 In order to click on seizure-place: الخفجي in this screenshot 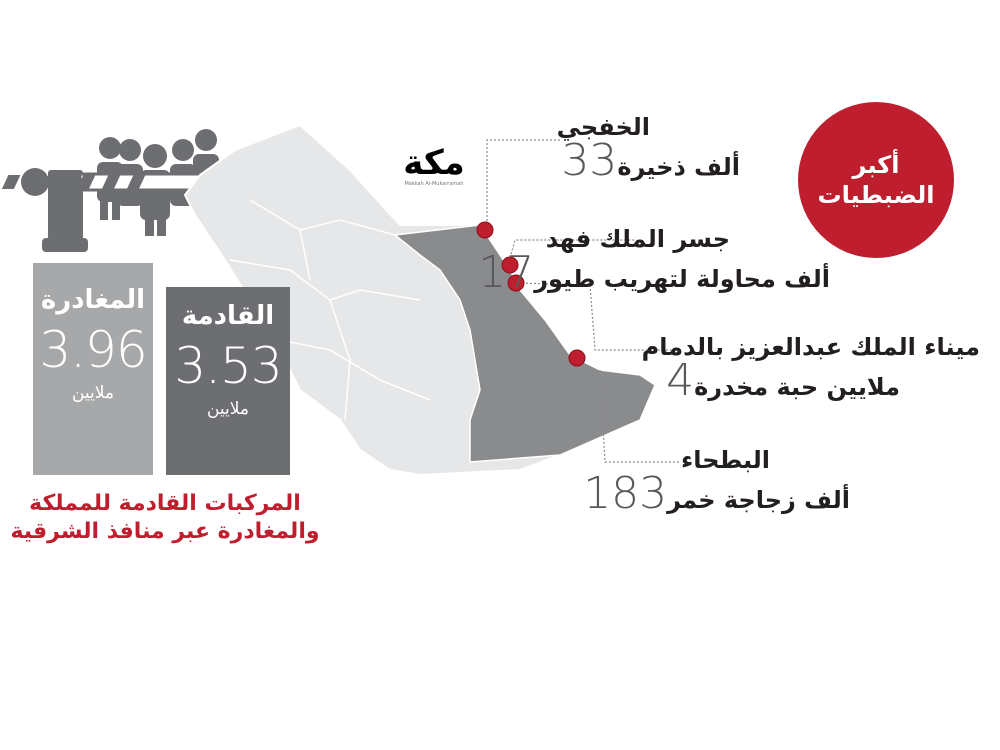, I will do `click(603, 127)`.